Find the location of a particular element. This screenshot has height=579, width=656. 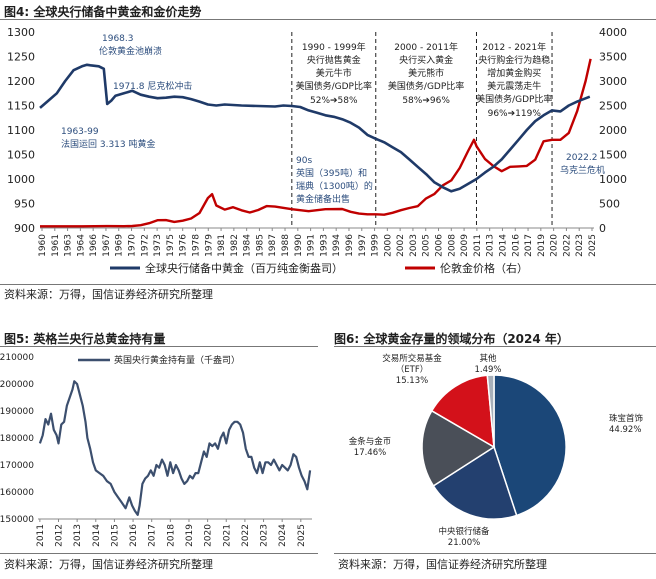

fig4-annotation-p2012_1: 2012 - 2021年 is located at coordinates (514, 47).